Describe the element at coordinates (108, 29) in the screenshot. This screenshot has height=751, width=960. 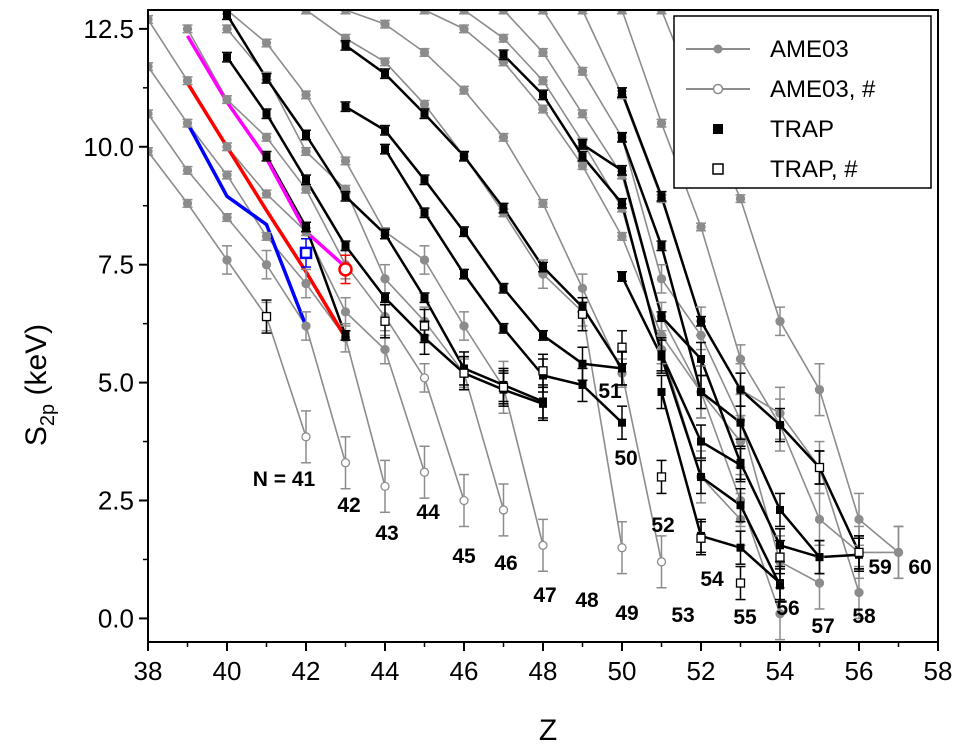
I see `y-tick-label: 12.5` at that location.